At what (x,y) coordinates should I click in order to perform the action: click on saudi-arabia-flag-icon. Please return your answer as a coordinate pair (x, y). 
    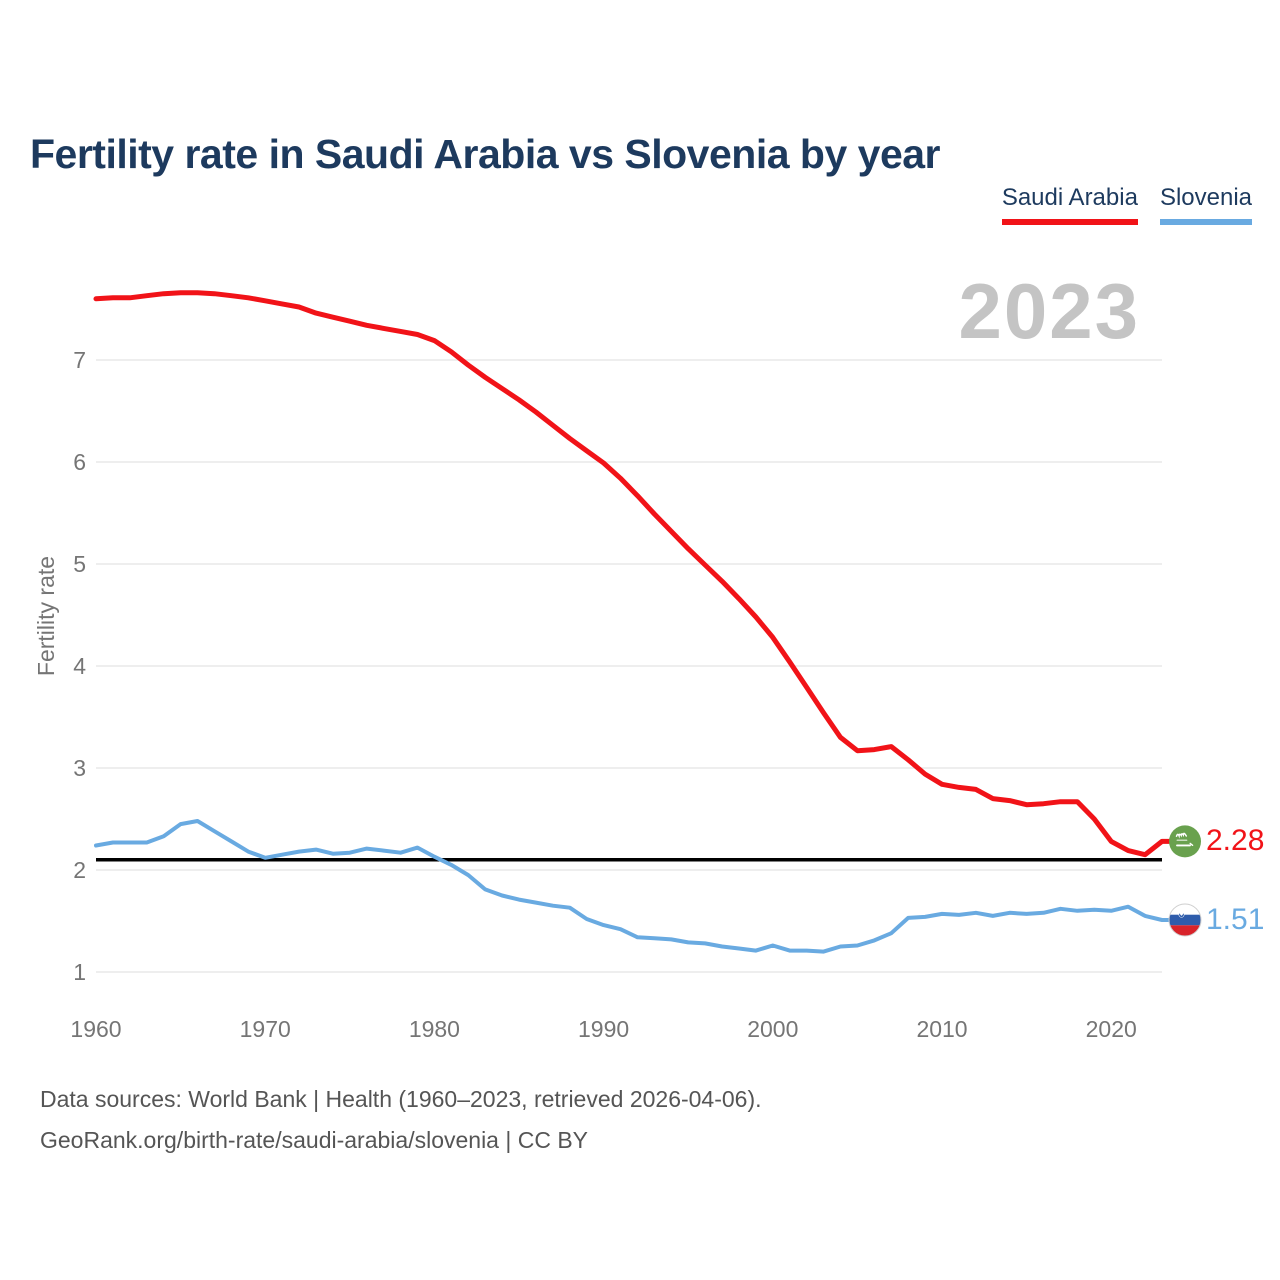
    Looking at the image, I should click on (1185, 841).